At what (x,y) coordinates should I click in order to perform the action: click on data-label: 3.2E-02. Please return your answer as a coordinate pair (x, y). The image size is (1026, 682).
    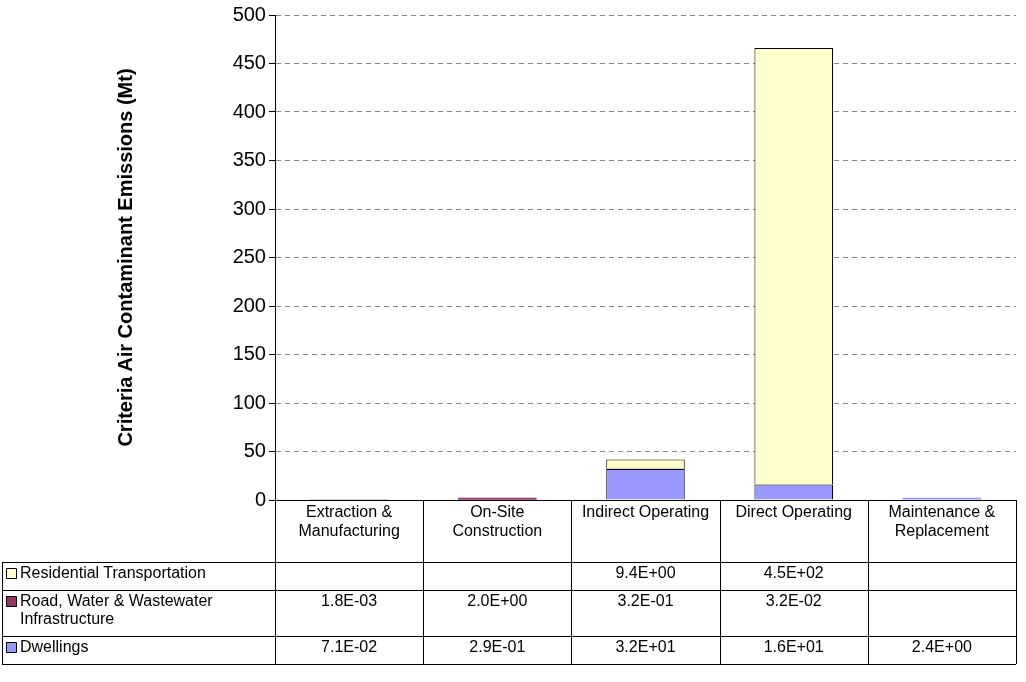
    Looking at the image, I should click on (793, 601).